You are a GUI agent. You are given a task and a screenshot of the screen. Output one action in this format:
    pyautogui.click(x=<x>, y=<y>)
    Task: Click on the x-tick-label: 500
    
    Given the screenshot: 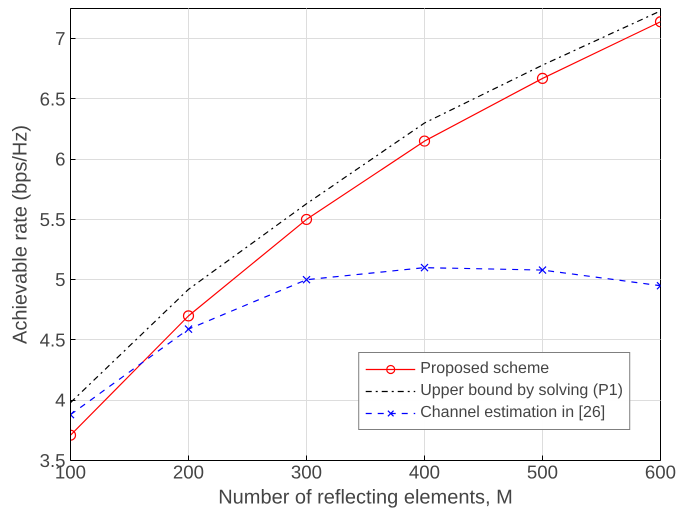 What is the action you would take?
    pyautogui.click(x=542, y=472)
    